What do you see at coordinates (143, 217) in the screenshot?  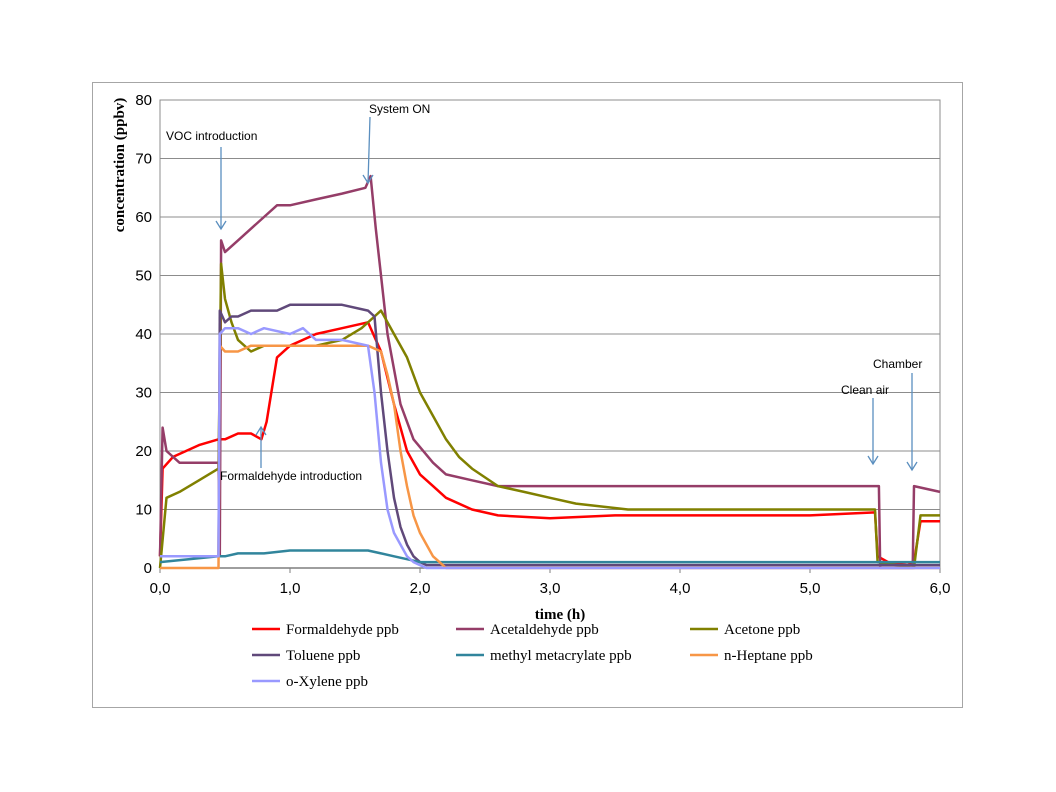 I see `y-tick-label: 60` at bounding box center [143, 217].